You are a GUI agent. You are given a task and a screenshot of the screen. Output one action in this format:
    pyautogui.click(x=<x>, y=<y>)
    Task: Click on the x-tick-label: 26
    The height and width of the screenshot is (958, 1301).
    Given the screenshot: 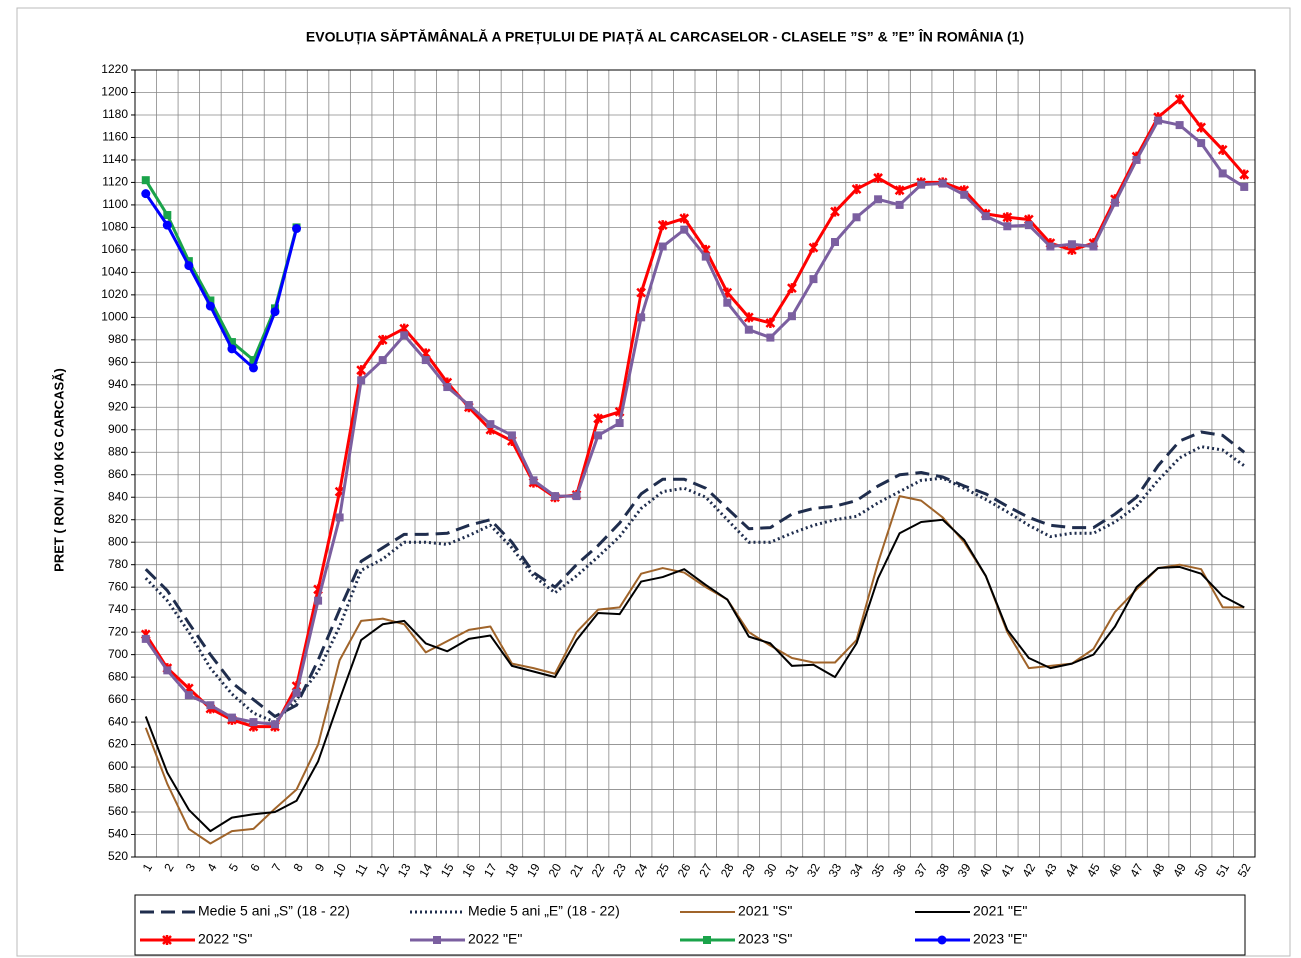 What is the action you would take?
    pyautogui.click(x=684, y=870)
    